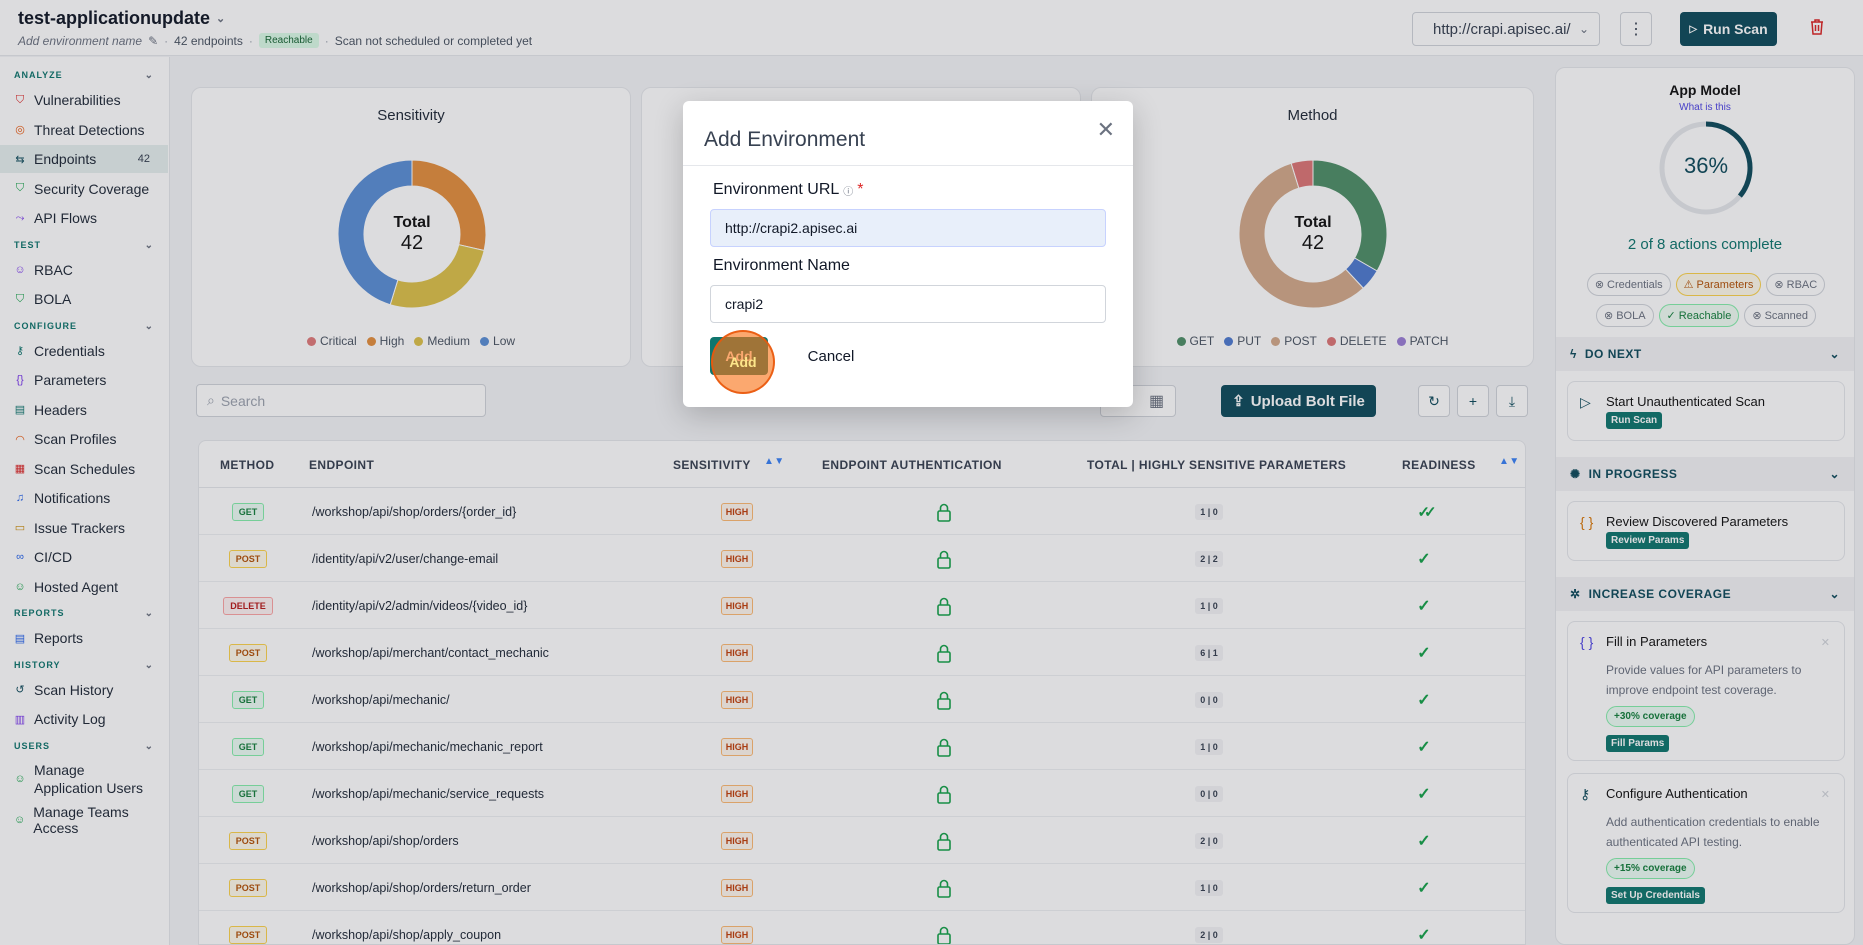  I want to click on col-method: METHOD, so click(247, 465).